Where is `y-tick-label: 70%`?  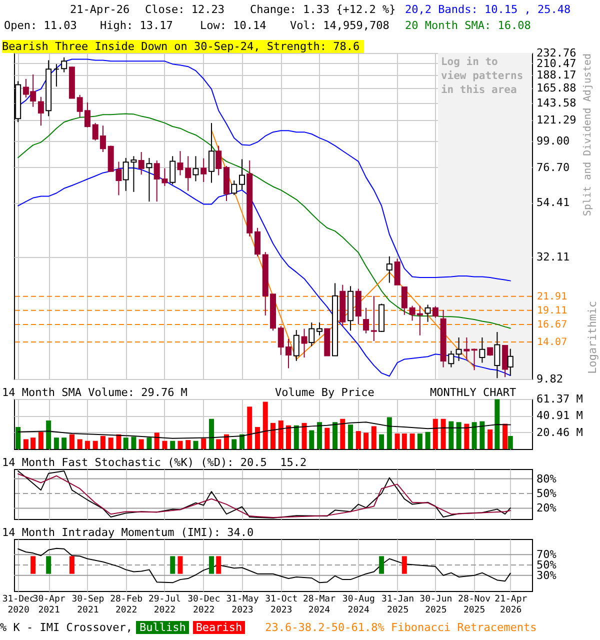 y-tick-label: 70% is located at coordinates (546, 555).